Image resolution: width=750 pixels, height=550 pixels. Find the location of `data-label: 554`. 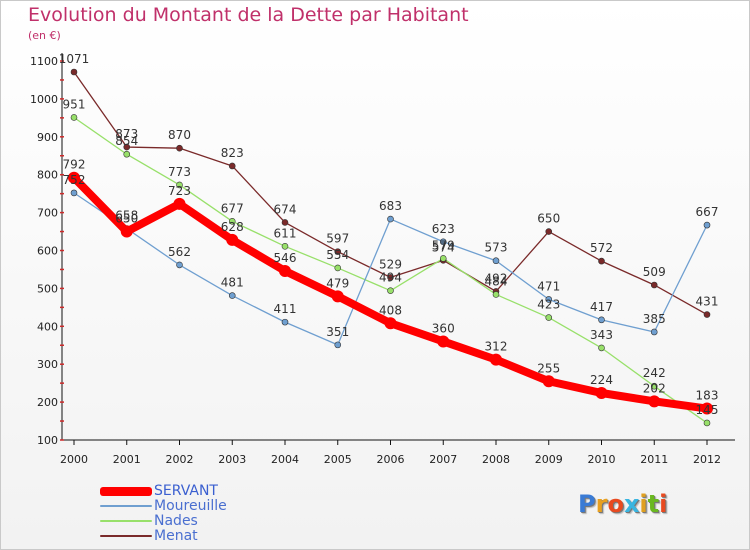

data-label: 554 is located at coordinates (337, 255).